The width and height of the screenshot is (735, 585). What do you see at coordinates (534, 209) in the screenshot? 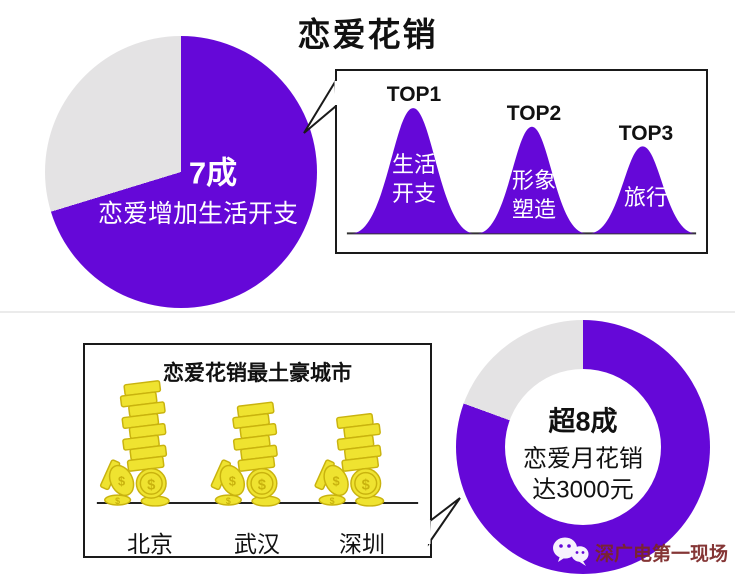
I see `bell-label-line: 塑造` at bounding box center [534, 209].